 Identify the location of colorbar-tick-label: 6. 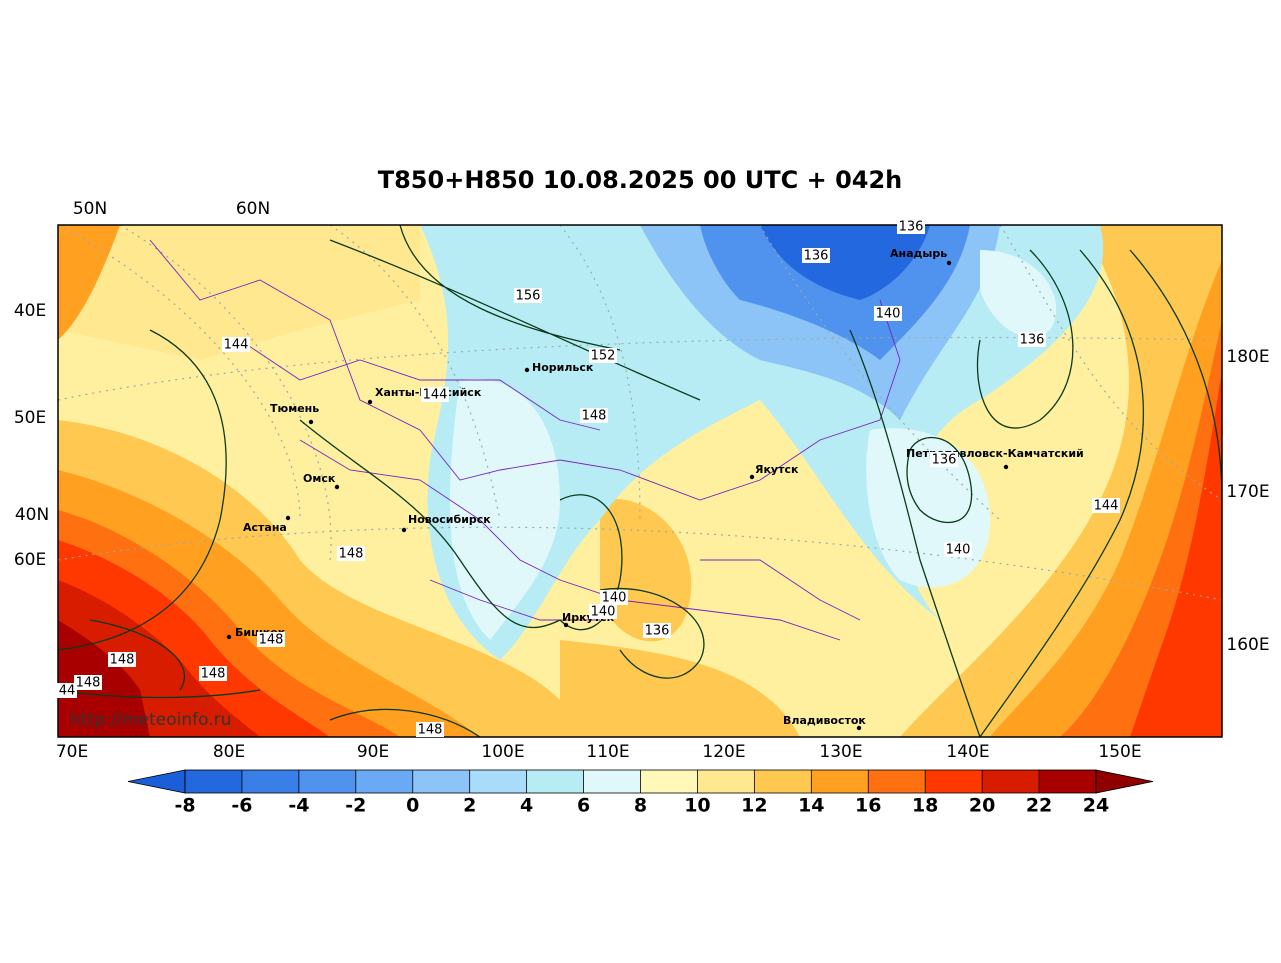
(583, 806).